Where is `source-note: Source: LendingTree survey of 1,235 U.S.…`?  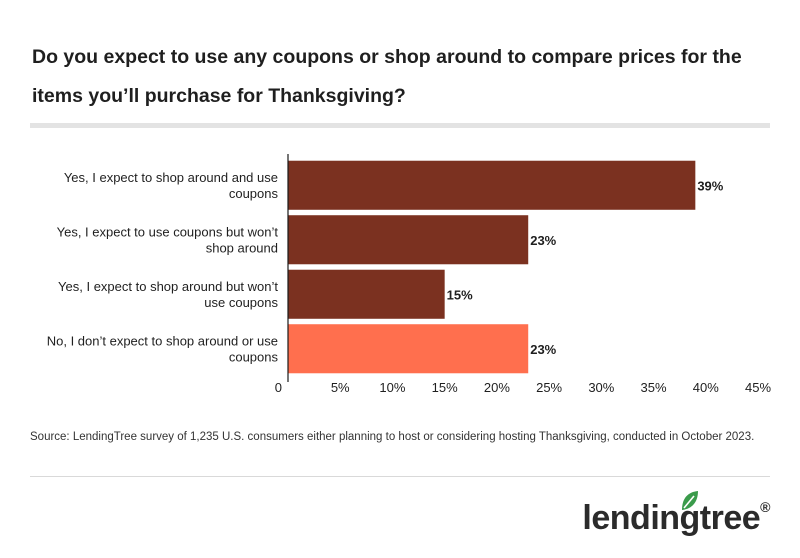 source-note: Source: LendingTree survey of 1,235 U.S.… is located at coordinates (392, 437).